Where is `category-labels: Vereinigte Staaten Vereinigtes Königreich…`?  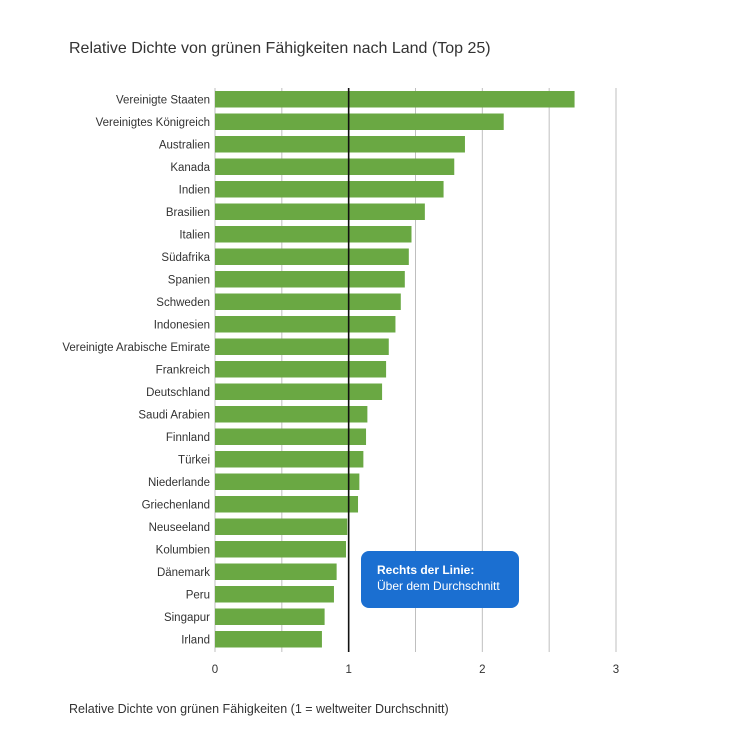 category-labels: Vereinigte Staaten Vereinigtes Königreich… is located at coordinates (136, 370).